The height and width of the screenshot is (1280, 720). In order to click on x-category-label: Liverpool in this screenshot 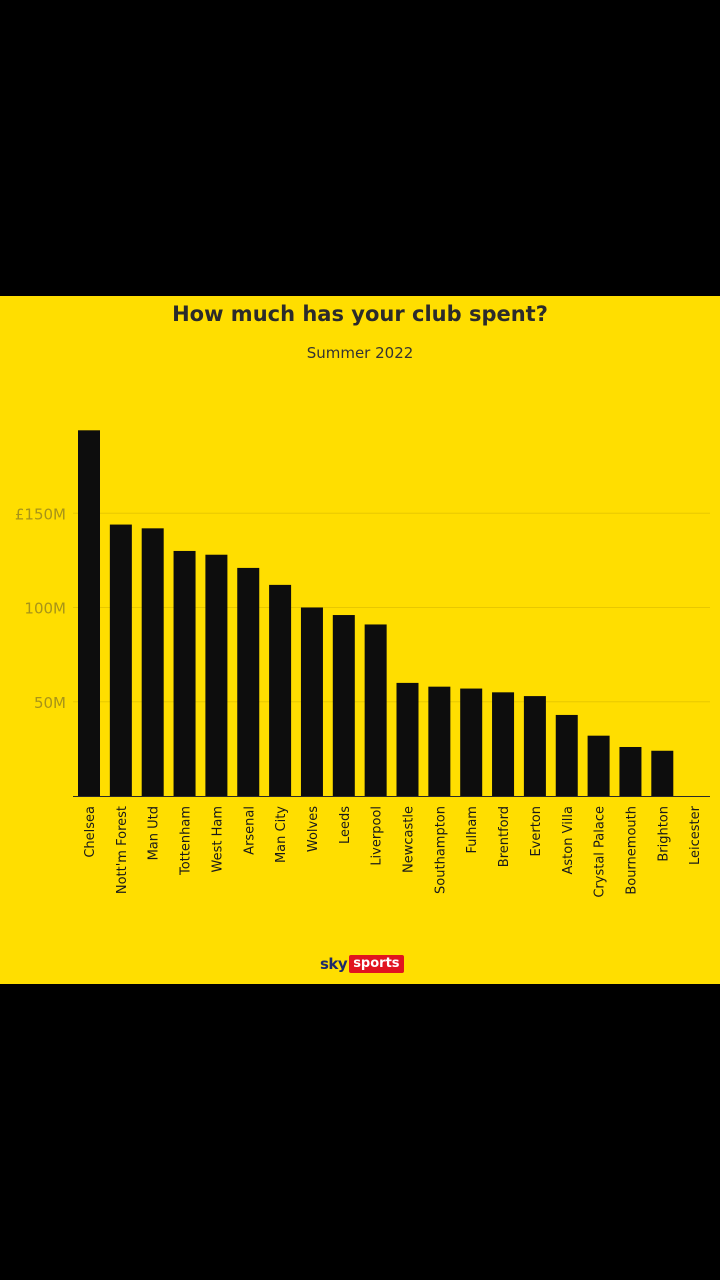, I will do `click(377, 836)`.